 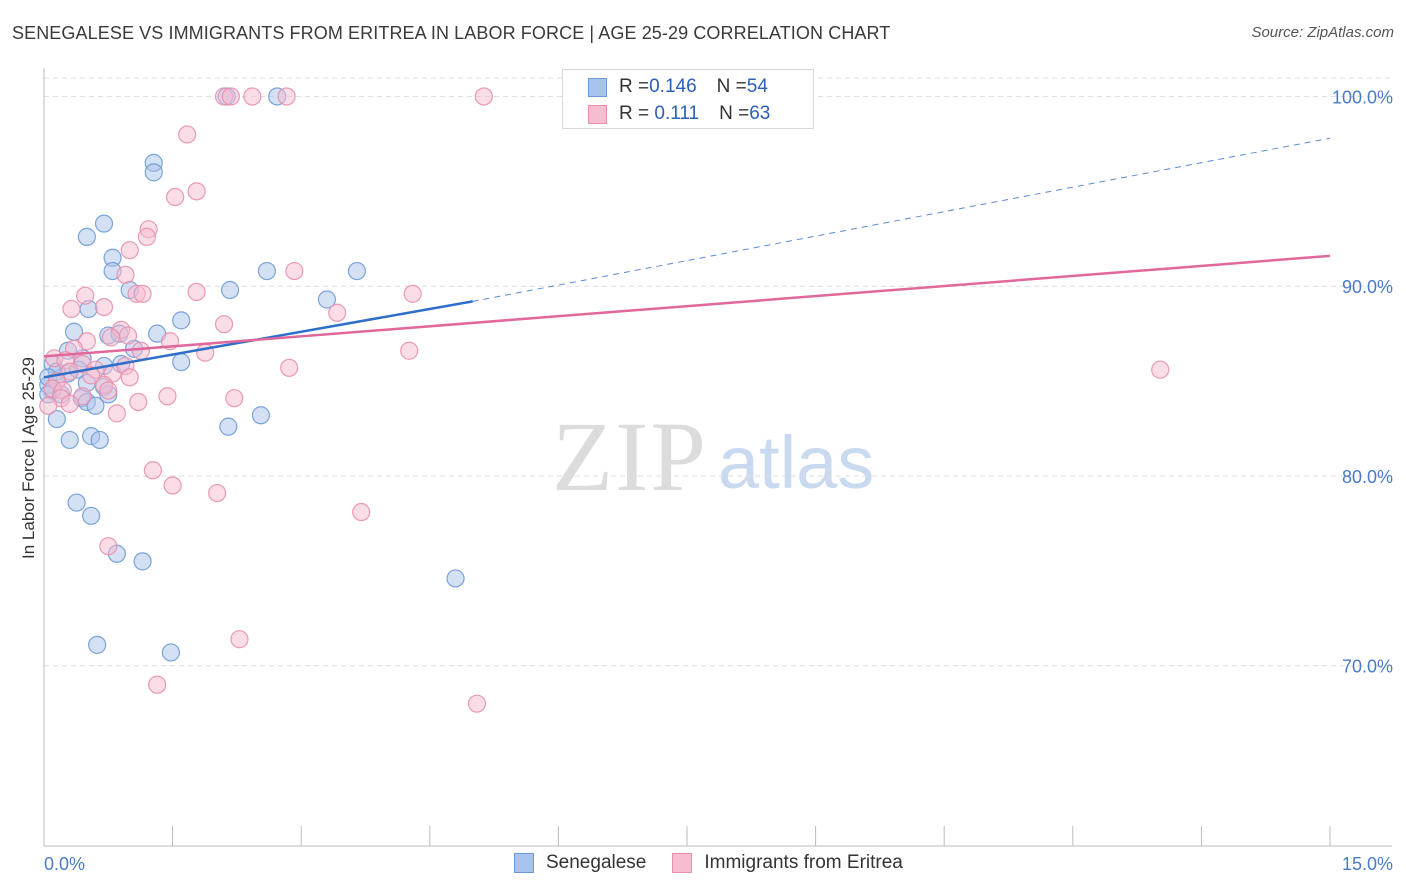 I want to click on y-axis-label: In Labor Force | Age 25-29, so click(x=28, y=458).